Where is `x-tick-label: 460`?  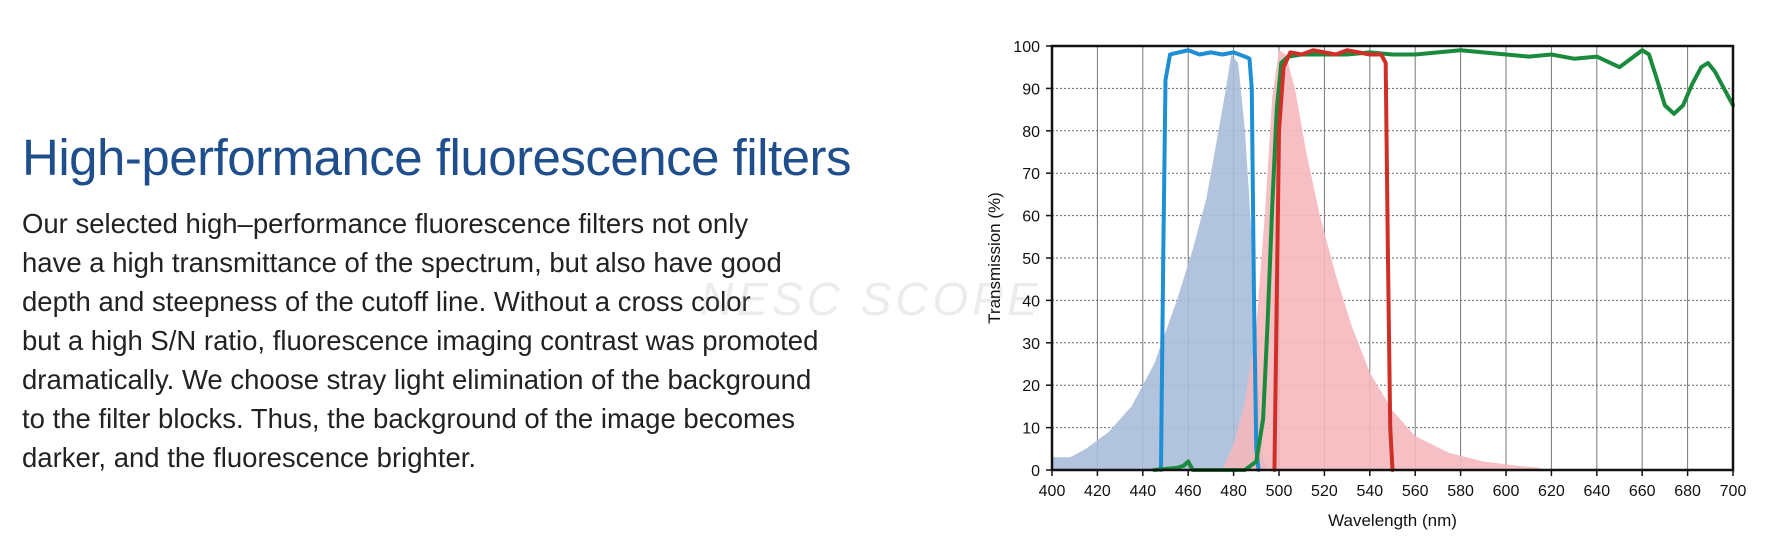 x-tick-label: 460 is located at coordinates (1188, 491).